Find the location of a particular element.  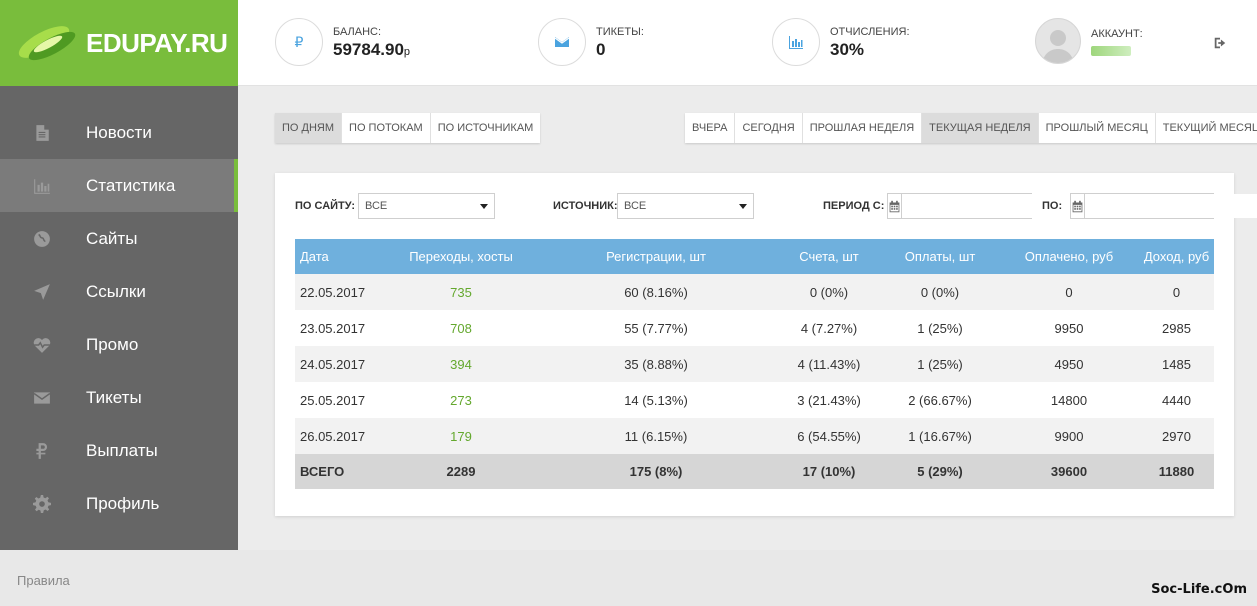

table-cell: 2970 is located at coordinates (1176, 436).